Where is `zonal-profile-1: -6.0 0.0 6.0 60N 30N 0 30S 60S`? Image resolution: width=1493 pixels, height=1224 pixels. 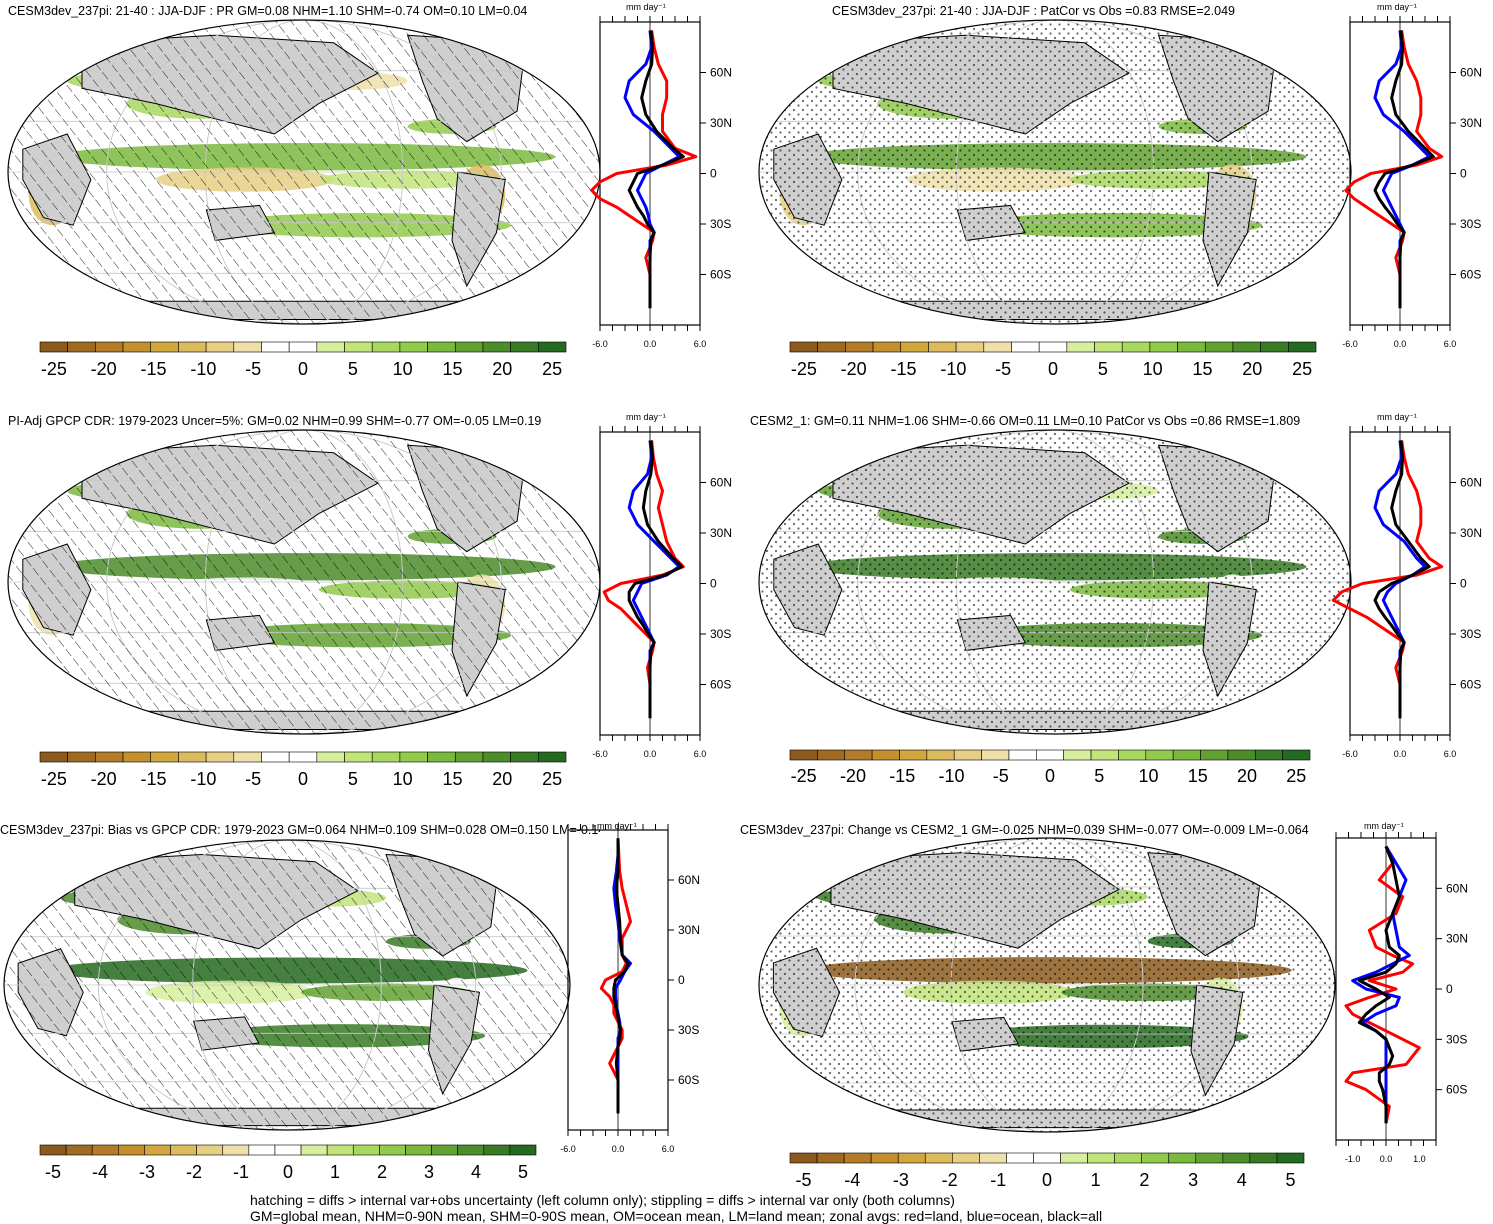
zonal-profile-1: -6.0 0.0 6.0 60N 30N 0 30S 60S is located at coordinates (661, 182).